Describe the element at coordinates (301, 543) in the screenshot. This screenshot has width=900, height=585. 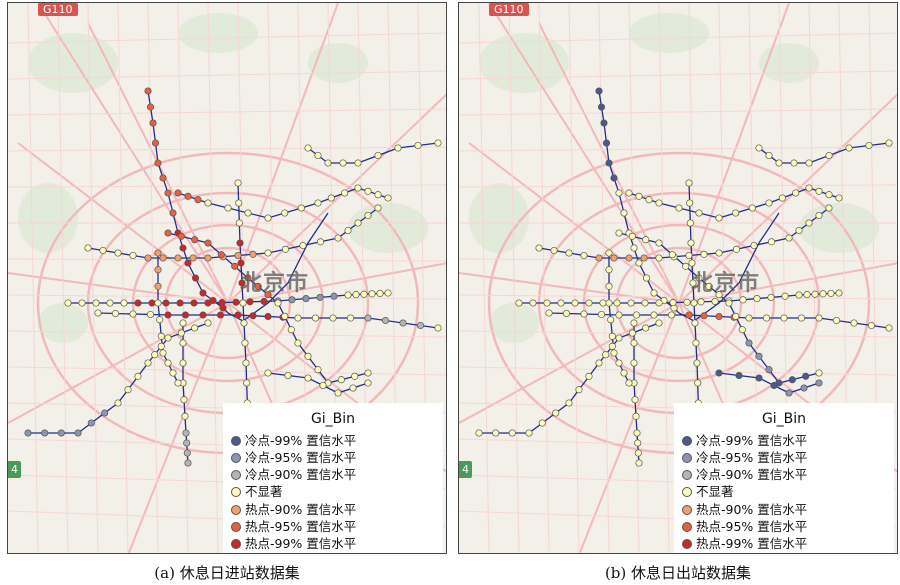
I see `legend-label: 热点-99% 置信水平` at that location.